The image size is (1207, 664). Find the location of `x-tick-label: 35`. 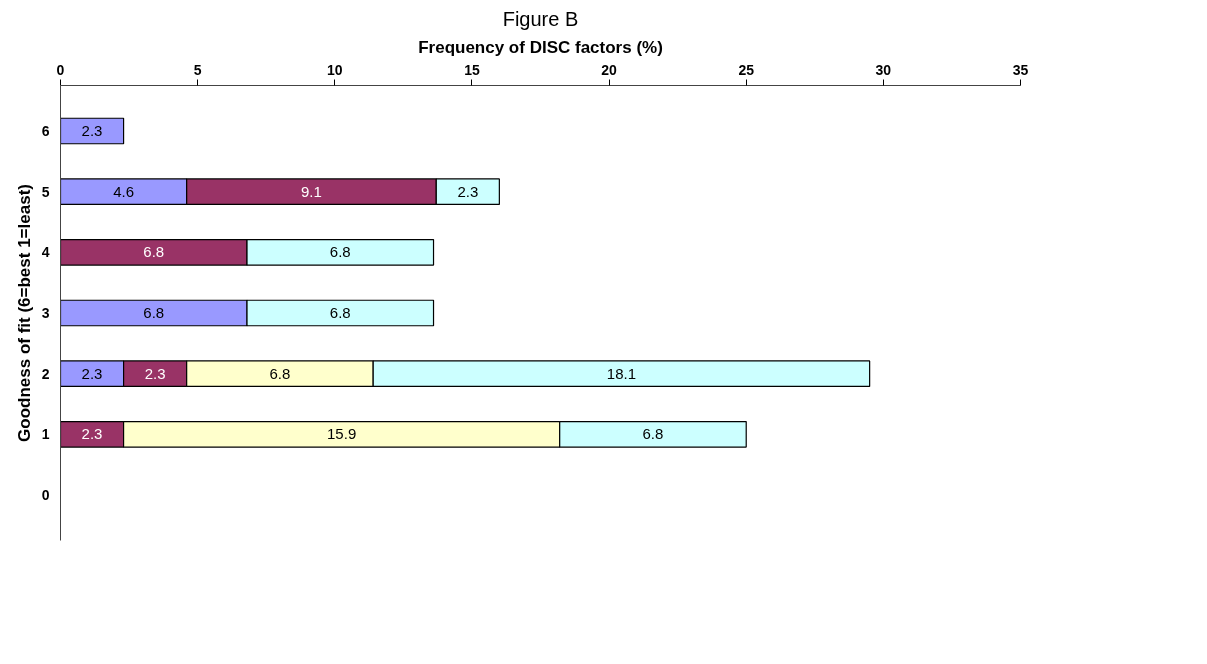

x-tick-label: 35 is located at coordinates (1020, 69).